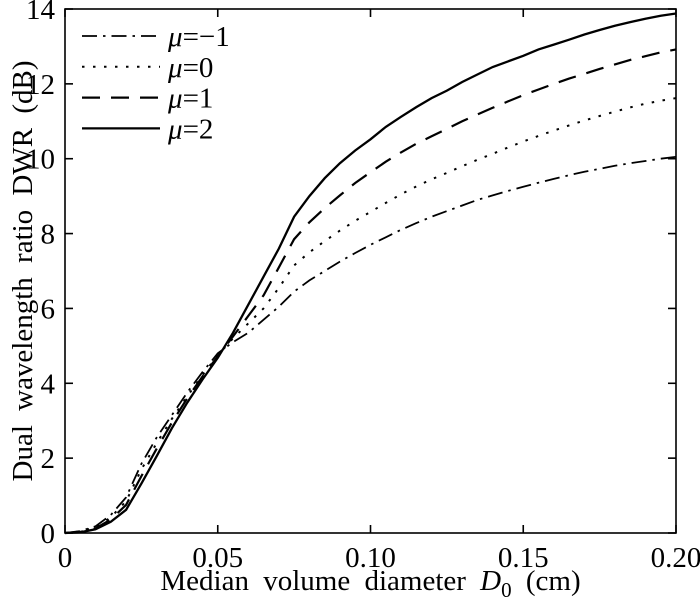 Image resolution: width=700 pixels, height=597 pixels. I want to click on x-tick-label: 0.10, so click(370, 558).